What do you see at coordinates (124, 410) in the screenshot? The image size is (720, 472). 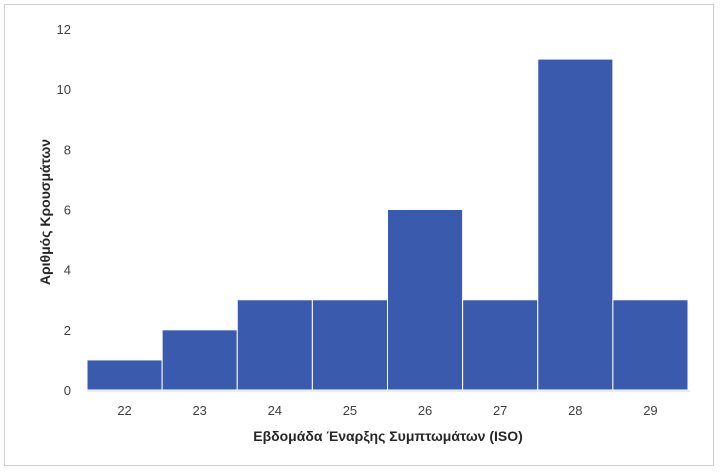 I see `x-tick-label: 22` at bounding box center [124, 410].